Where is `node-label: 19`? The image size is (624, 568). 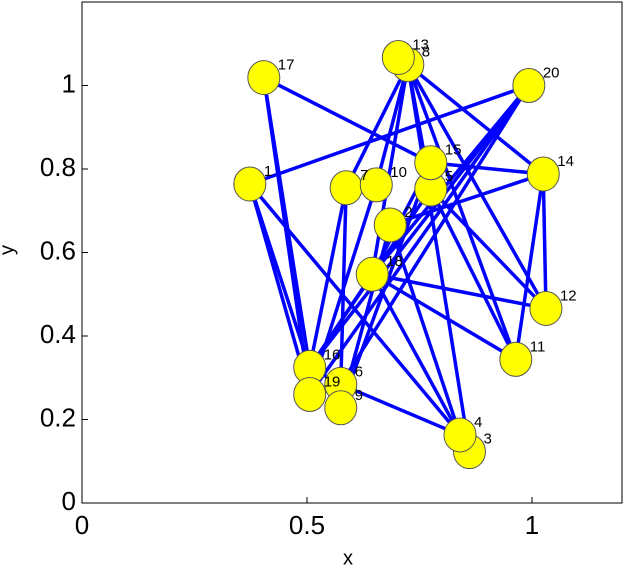
node-label: 19 is located at coordinates (332, 381).